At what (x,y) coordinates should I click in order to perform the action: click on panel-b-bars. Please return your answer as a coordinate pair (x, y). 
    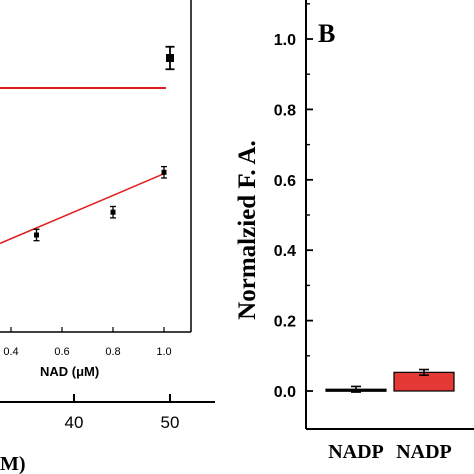
    Looking at the image, I should click on (390, 380).